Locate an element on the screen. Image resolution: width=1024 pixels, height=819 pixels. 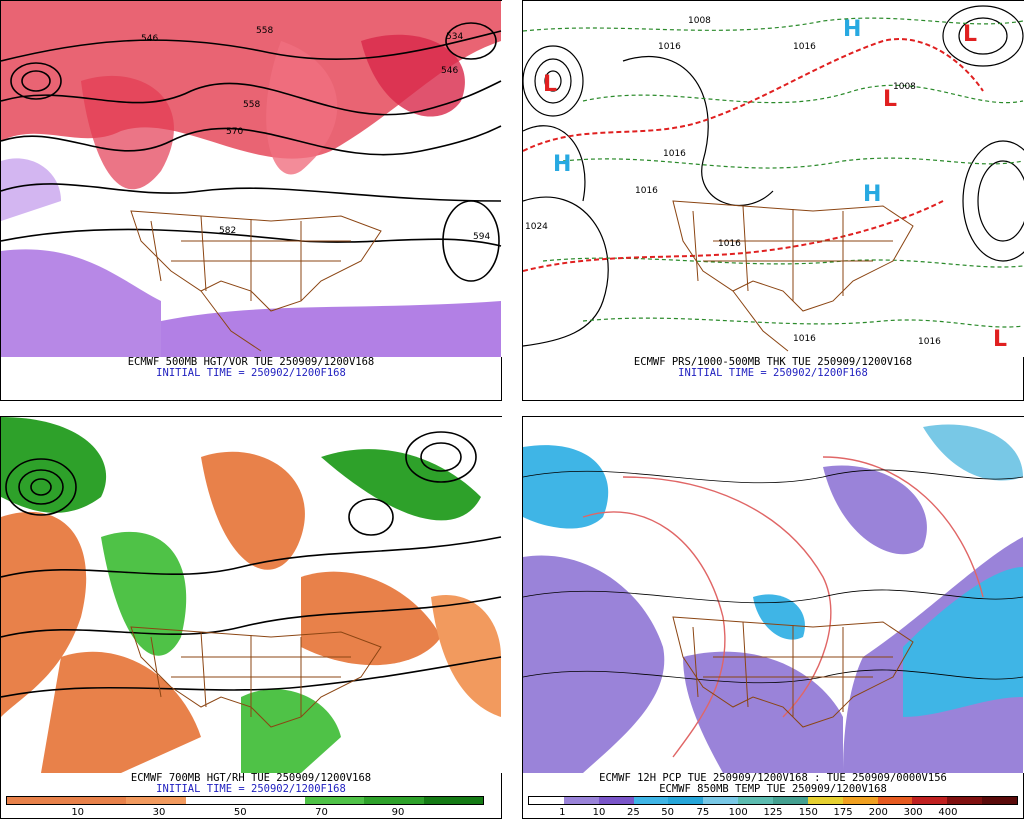
colorbar-tick: 1 is located at coordinates (562, 812).